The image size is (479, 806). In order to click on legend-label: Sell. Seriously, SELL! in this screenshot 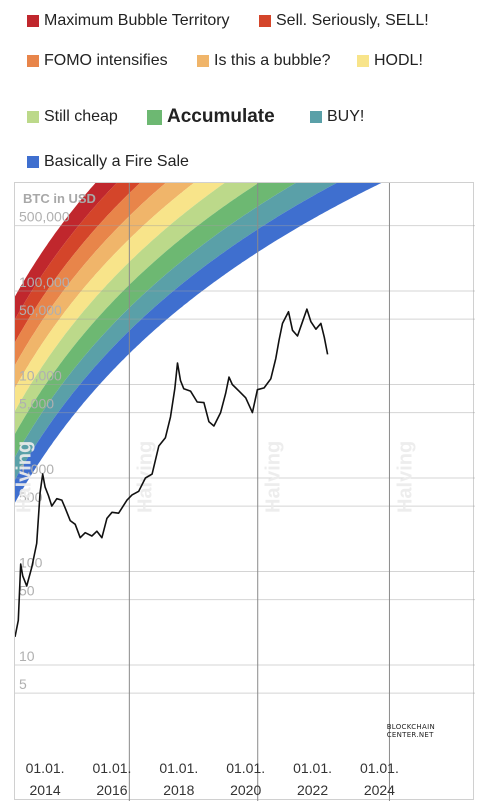, I will do `click(352, 20)`.